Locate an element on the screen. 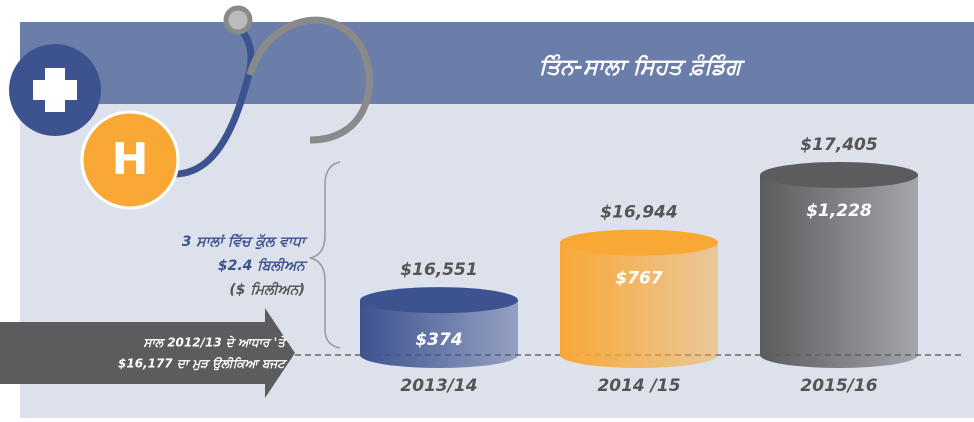  h-icon is located at coordinates (130, 160).